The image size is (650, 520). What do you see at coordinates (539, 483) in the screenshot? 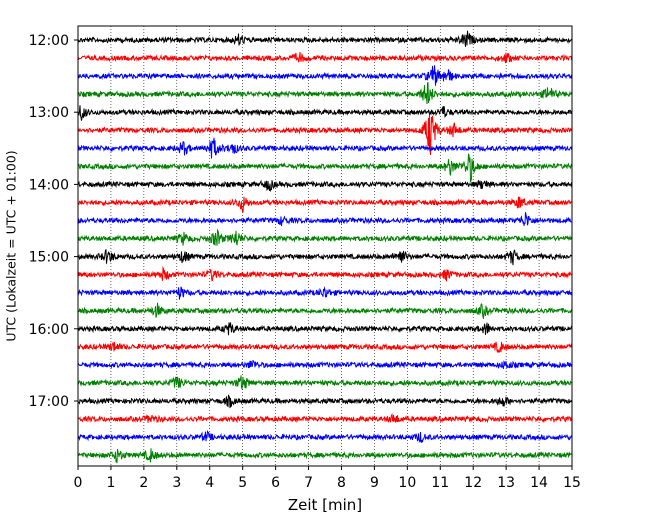
I see `x-tick-label: 14` at bounding box center [539, 483].